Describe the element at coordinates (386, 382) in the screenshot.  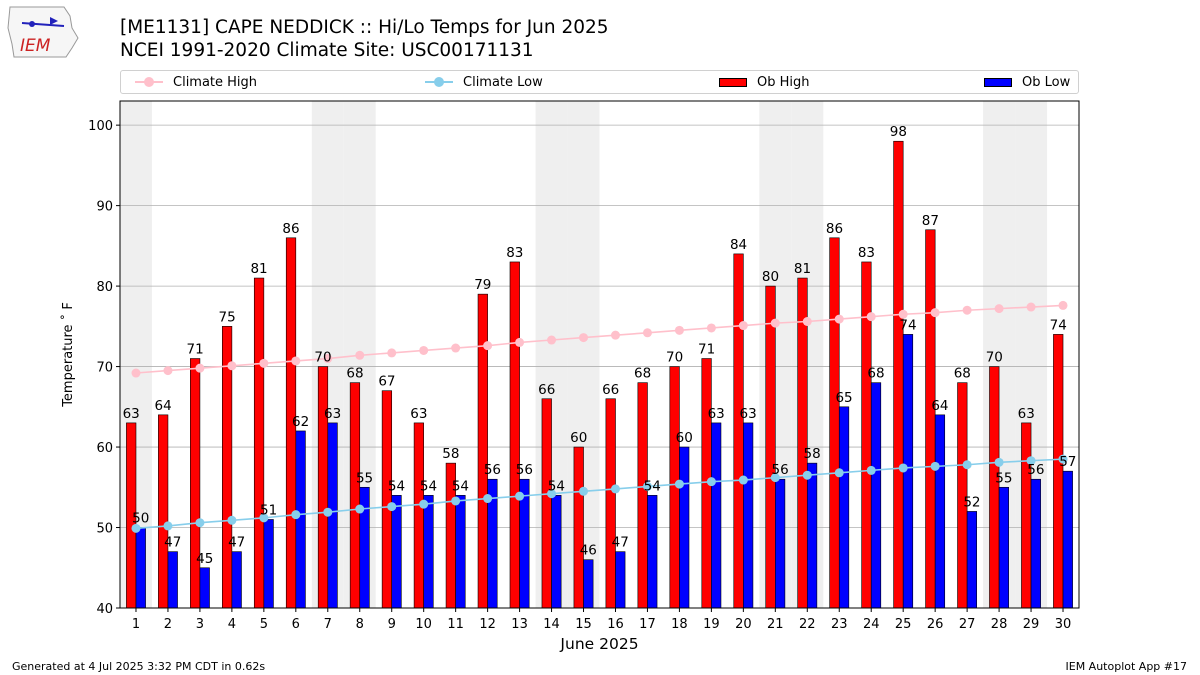
I see `ob-high-label: 67` at that location.